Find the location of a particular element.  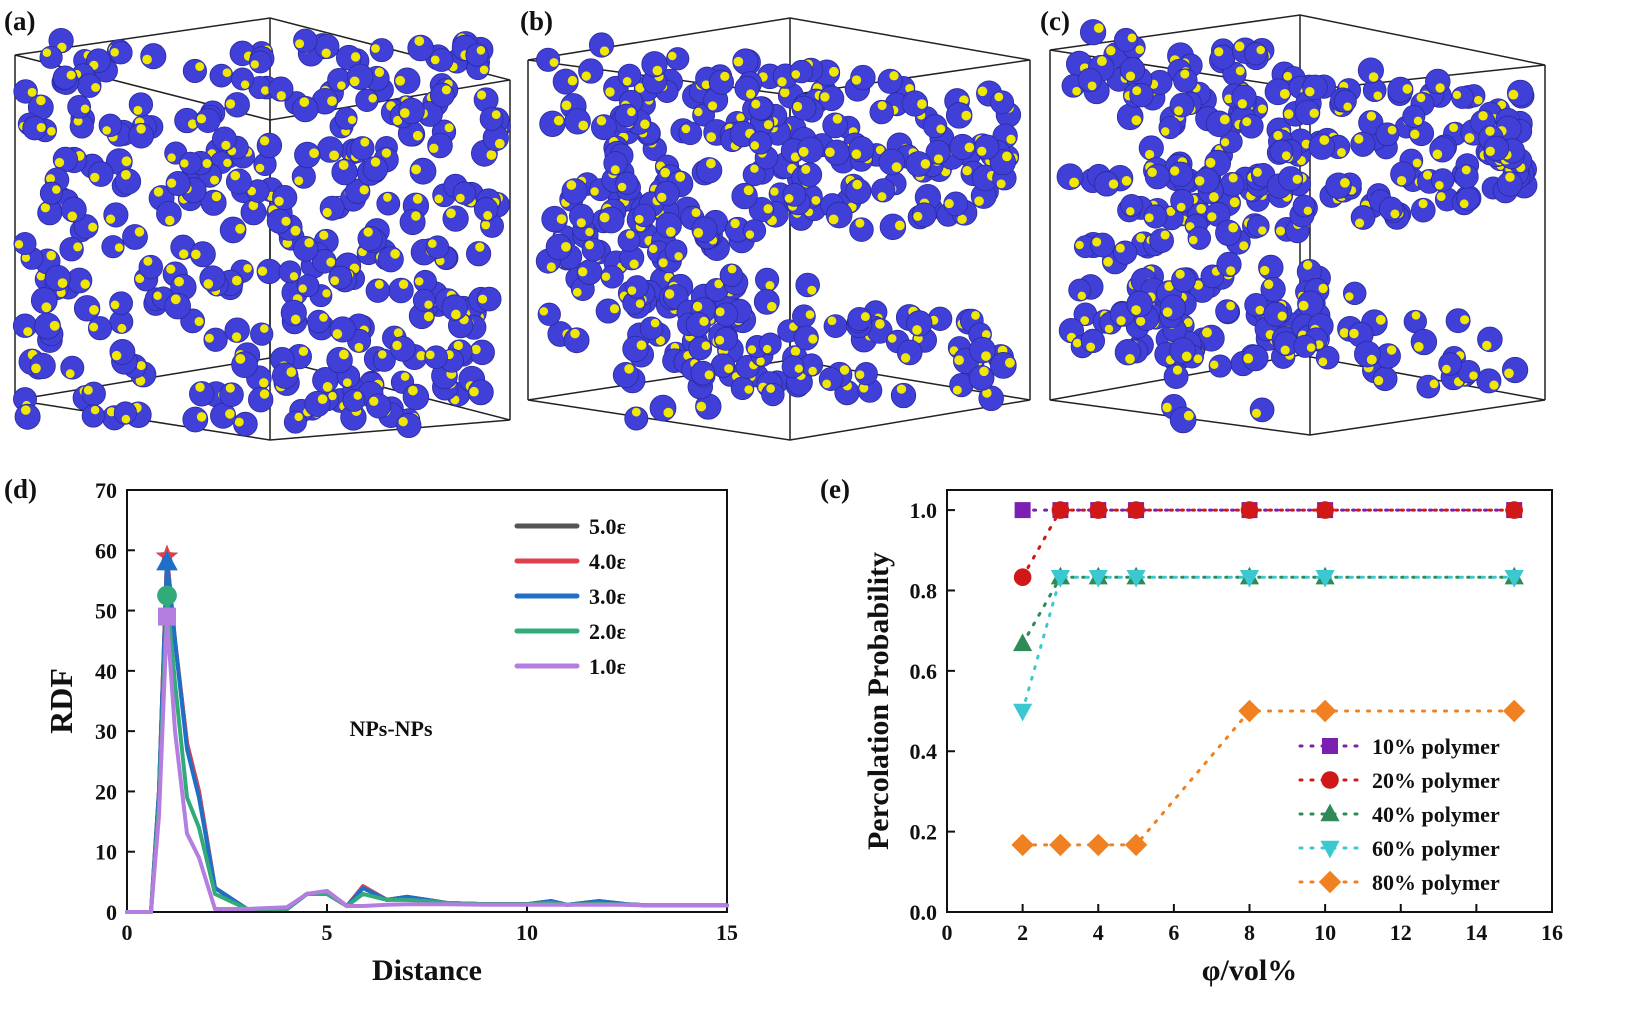

y-tick-label: 0.2 is located at coordinates (924, 832).